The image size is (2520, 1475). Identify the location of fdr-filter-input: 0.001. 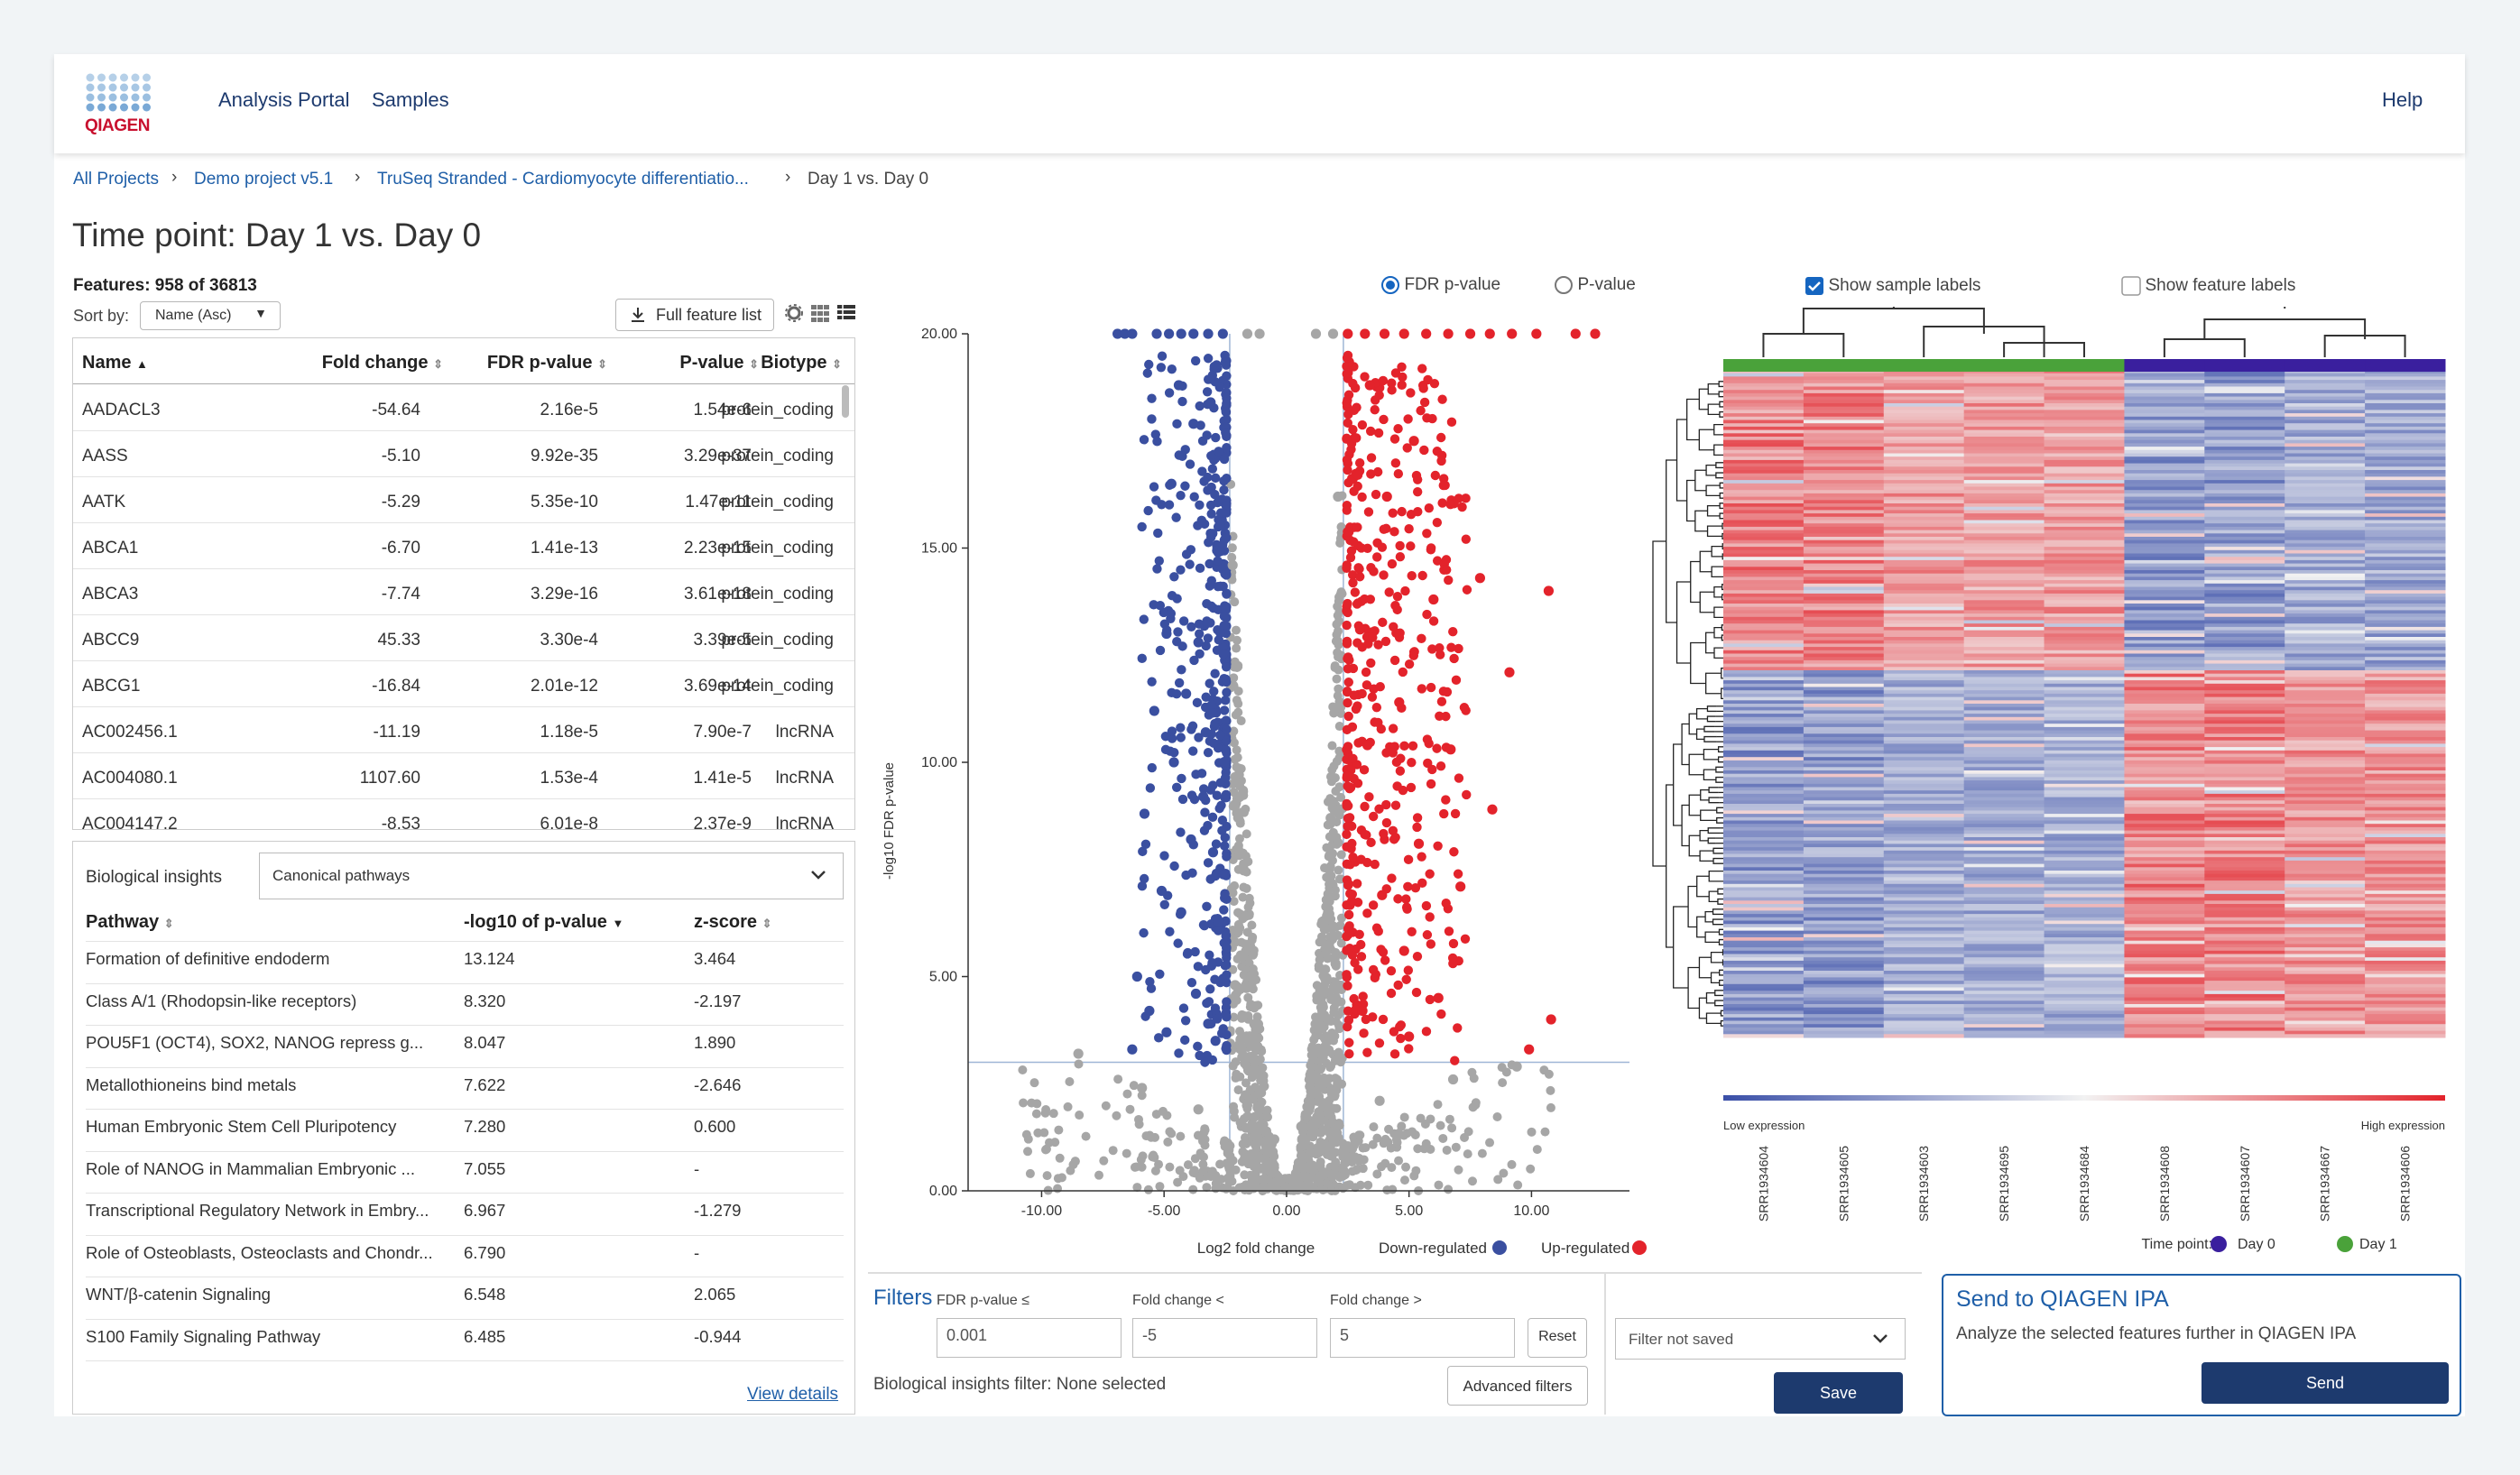
(1029, 1338).